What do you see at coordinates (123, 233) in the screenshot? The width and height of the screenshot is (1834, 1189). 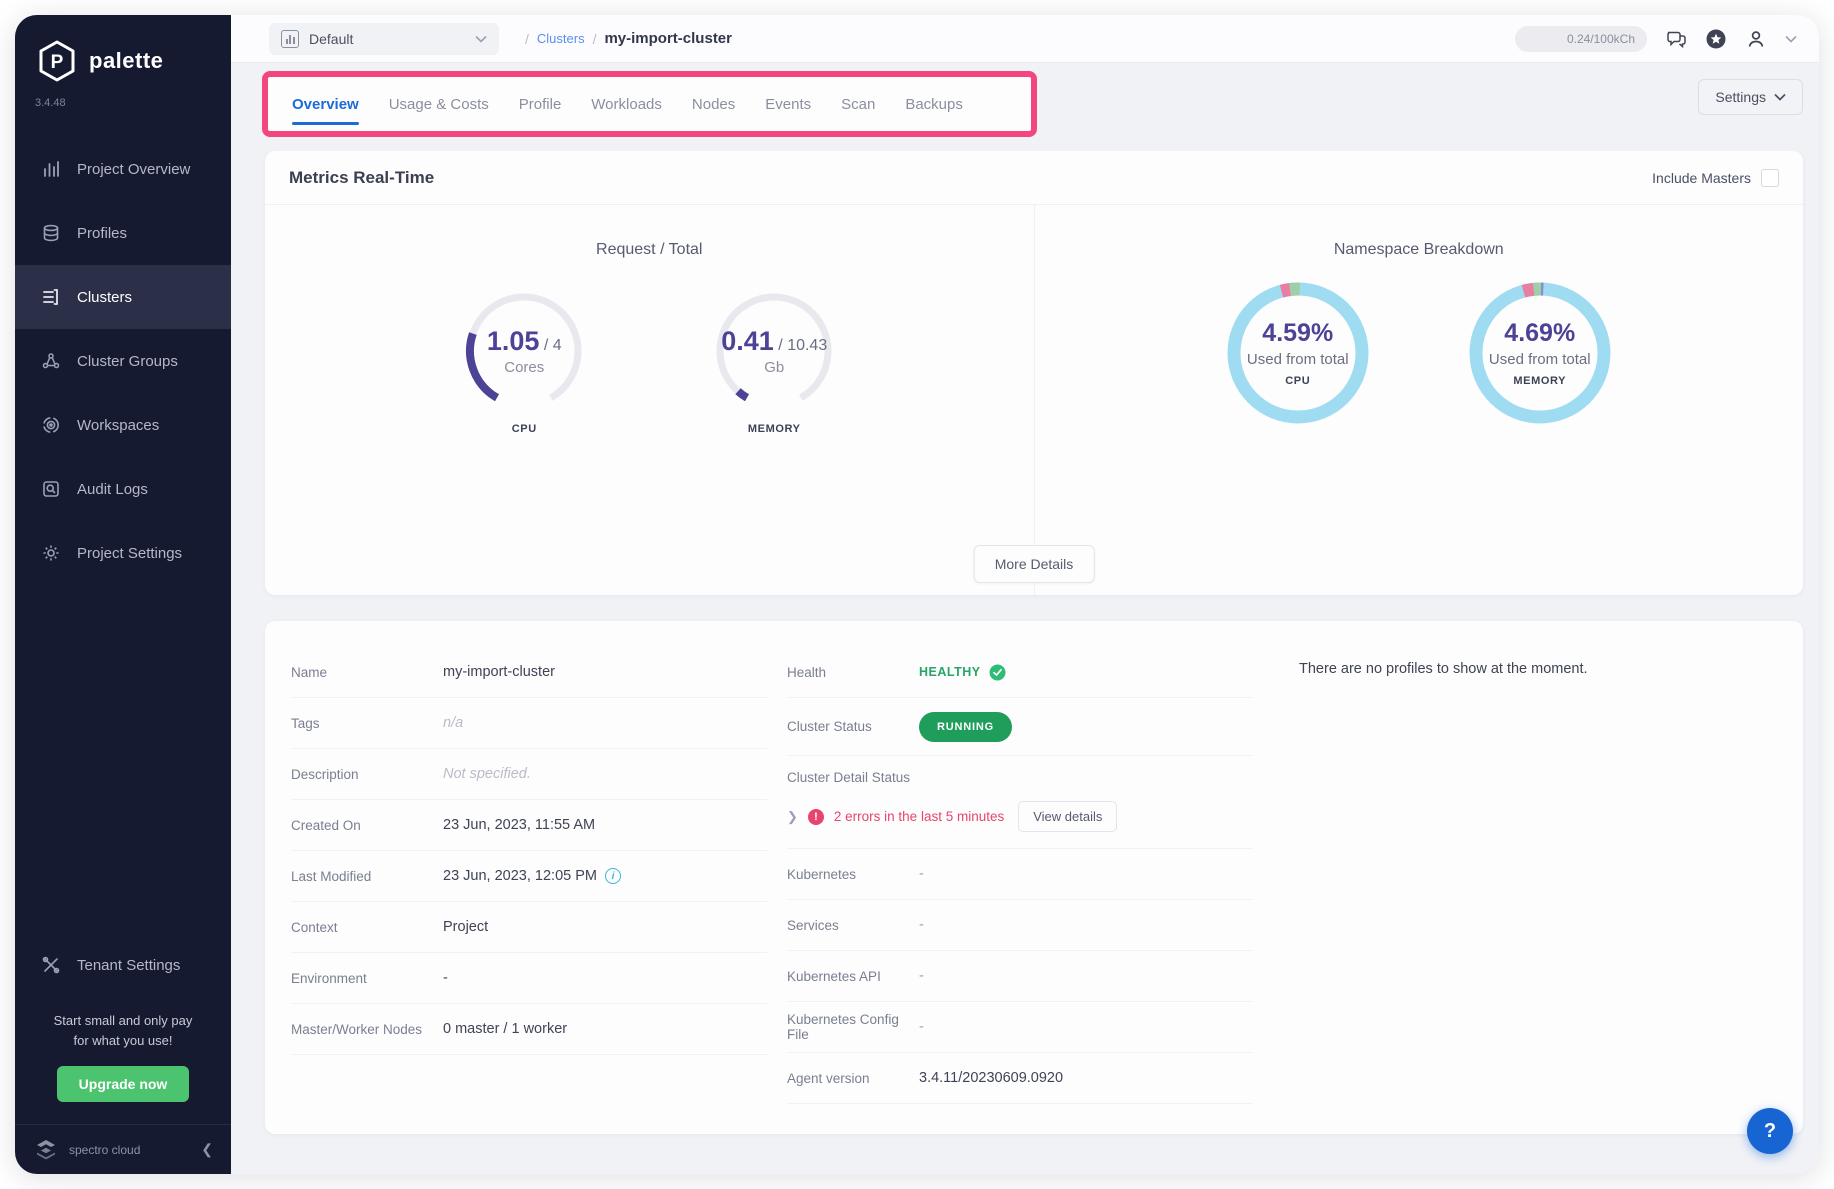 I see `sidebar-item-profiles: Profiles` at bounding box center [123, 233].